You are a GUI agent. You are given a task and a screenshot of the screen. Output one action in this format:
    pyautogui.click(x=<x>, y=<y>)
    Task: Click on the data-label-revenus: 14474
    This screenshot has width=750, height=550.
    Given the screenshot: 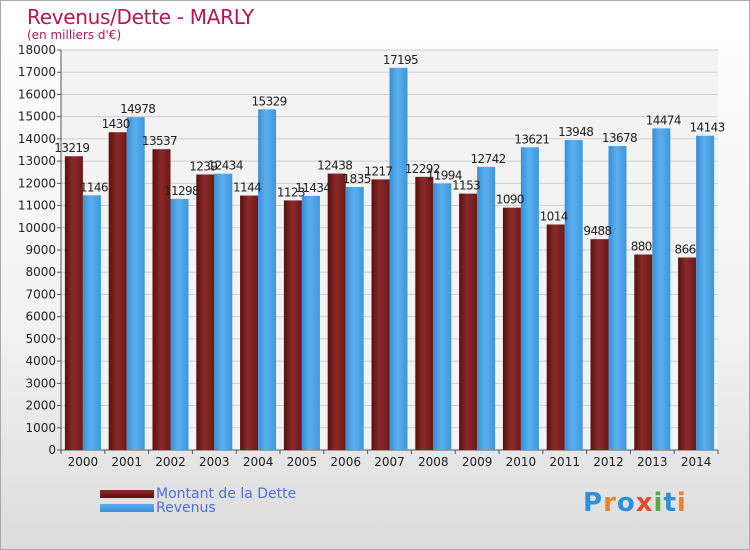 What is the action you would take?
    pyautogui.click(x=663, y=120)
    